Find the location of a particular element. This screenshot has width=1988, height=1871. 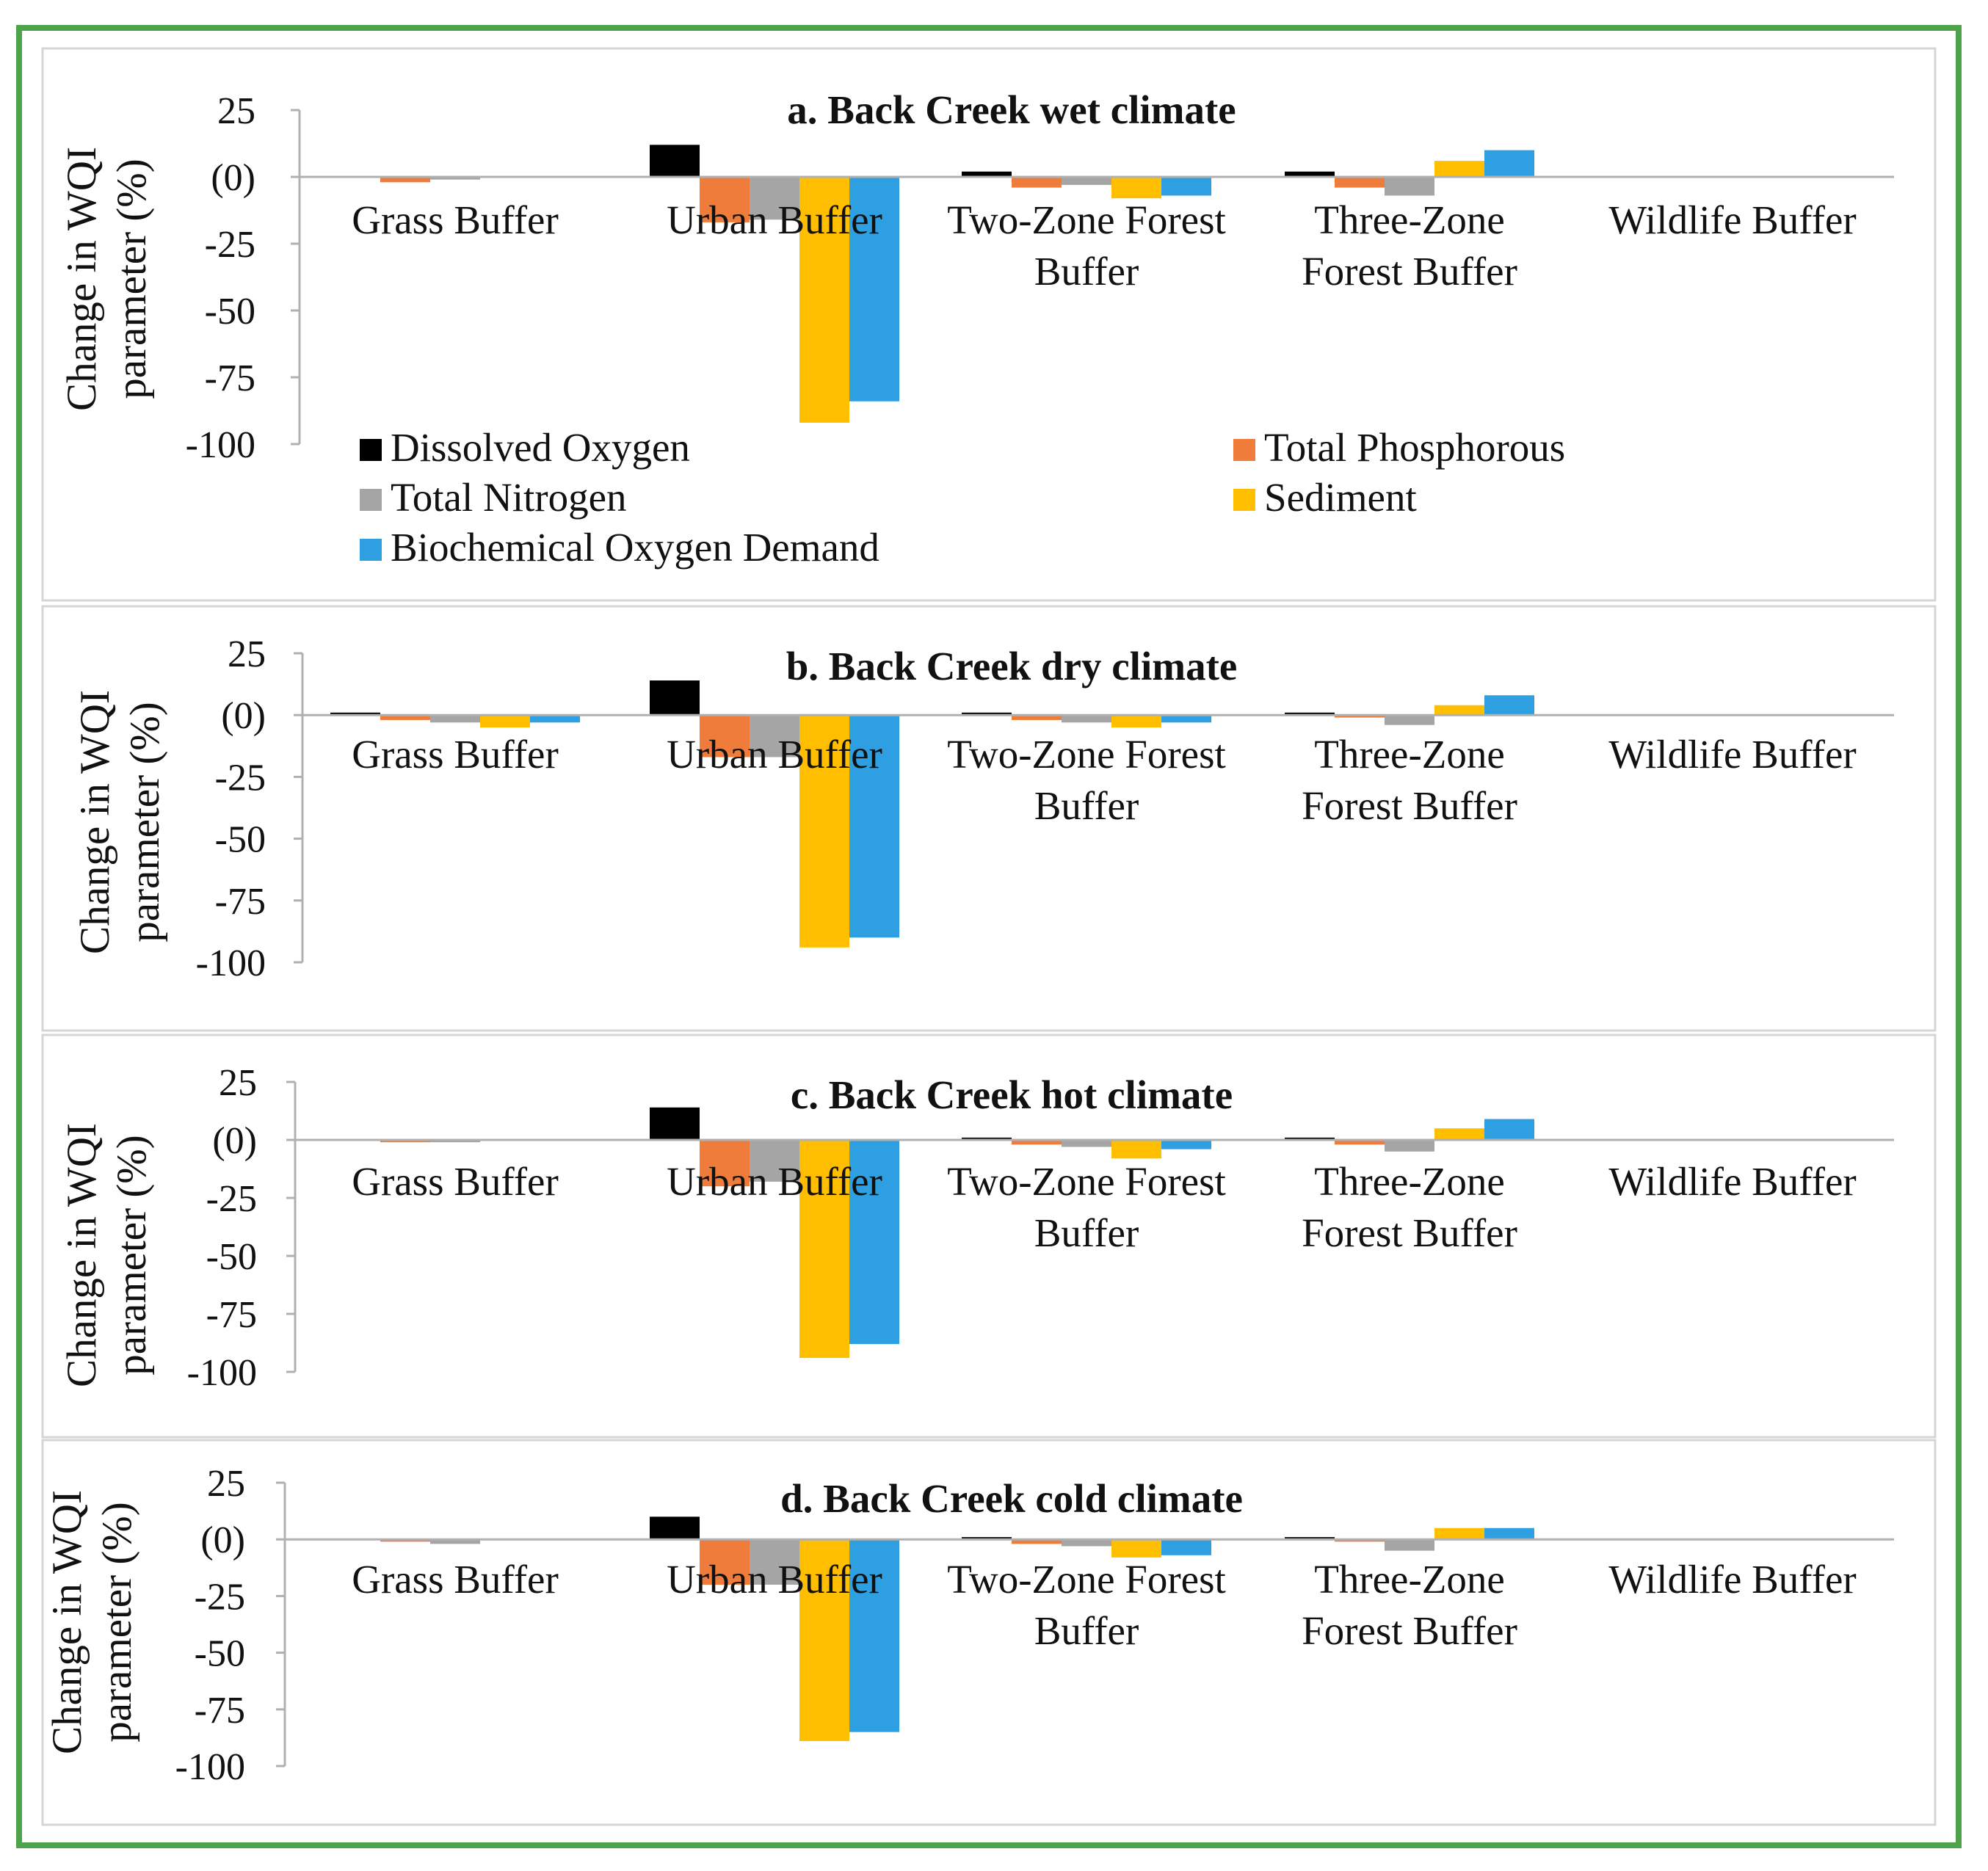

bar-sediment-grass-buffer is located at coordinates (505, 721).